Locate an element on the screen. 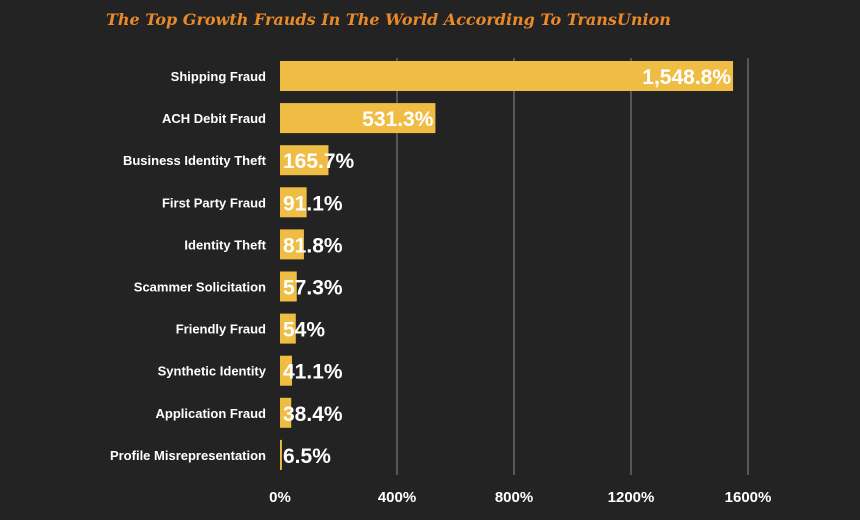  value-label-4: 81.8% is located at coordinates (313, 245).